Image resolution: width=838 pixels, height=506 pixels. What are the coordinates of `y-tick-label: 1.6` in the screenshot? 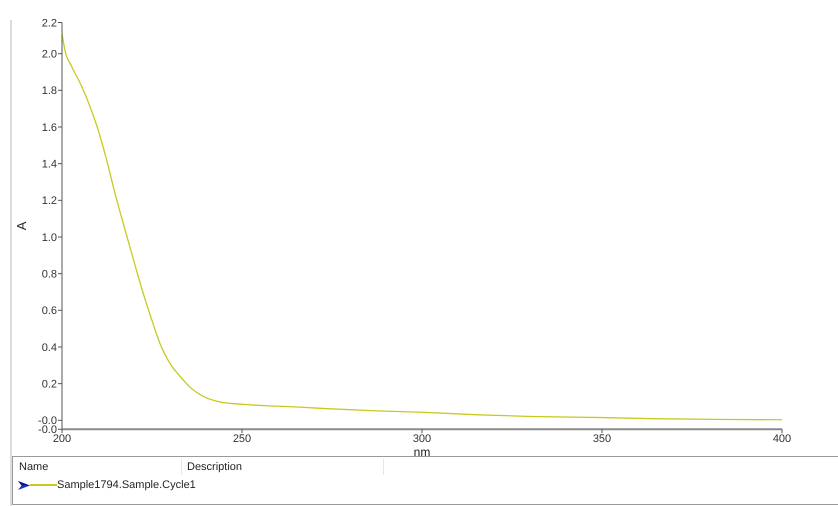 It's located at (49, 128).